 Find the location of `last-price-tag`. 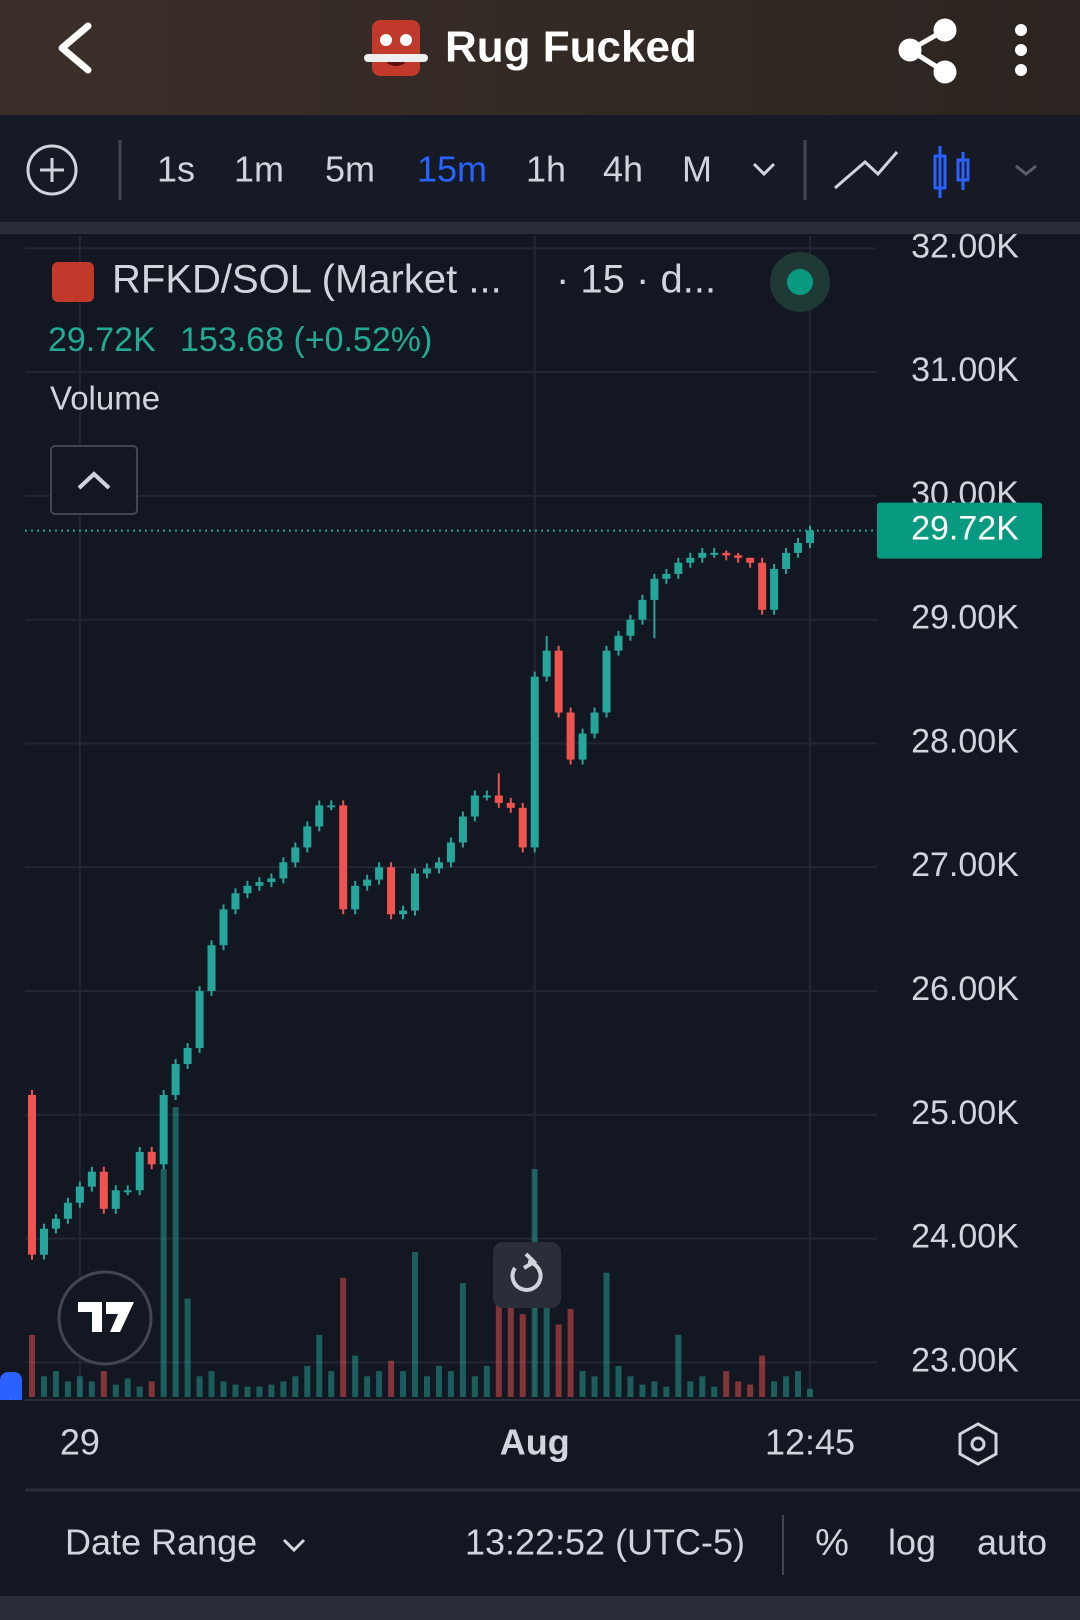

last-price-tag is located at coordinates (959, 530).